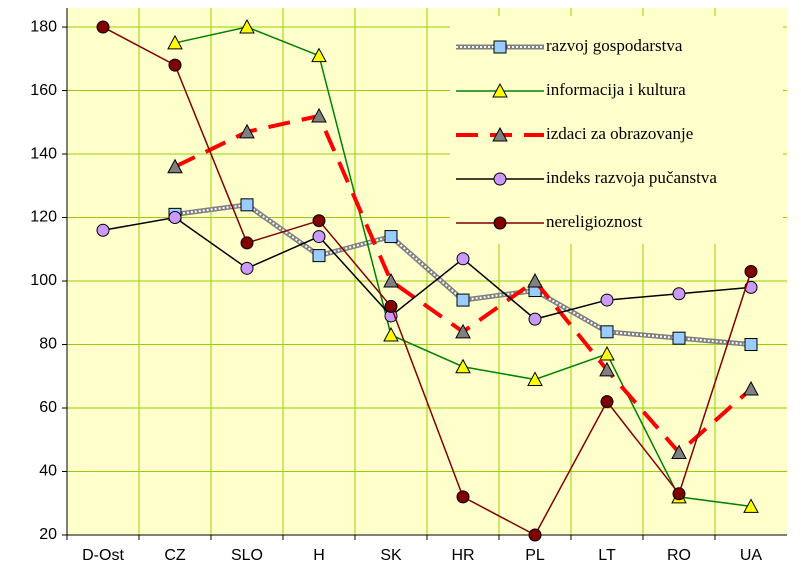 This screenshot has width=801, height=579. What do you see at coordinates (427, 268) in the screenshot?
I see `series-line` at bounding box center [427, 268].